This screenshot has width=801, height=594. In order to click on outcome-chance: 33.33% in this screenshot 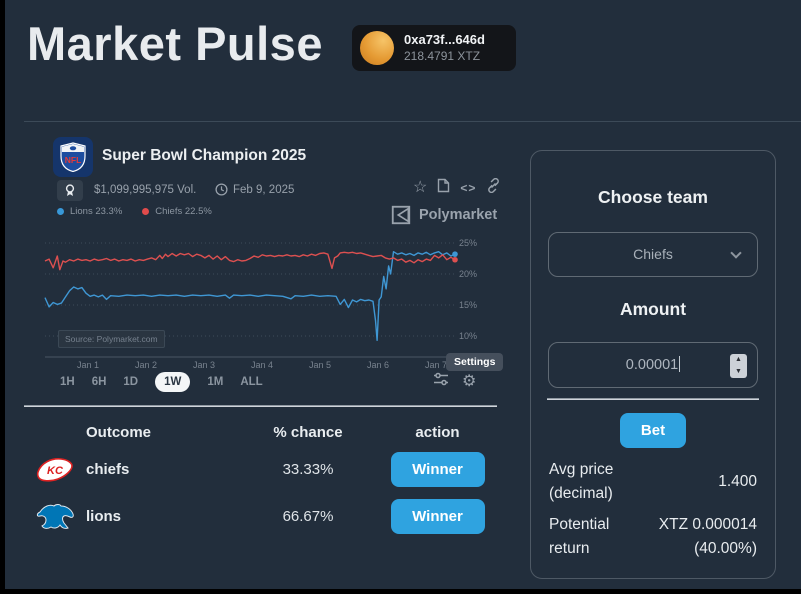, I will do `click(308, 469)`.